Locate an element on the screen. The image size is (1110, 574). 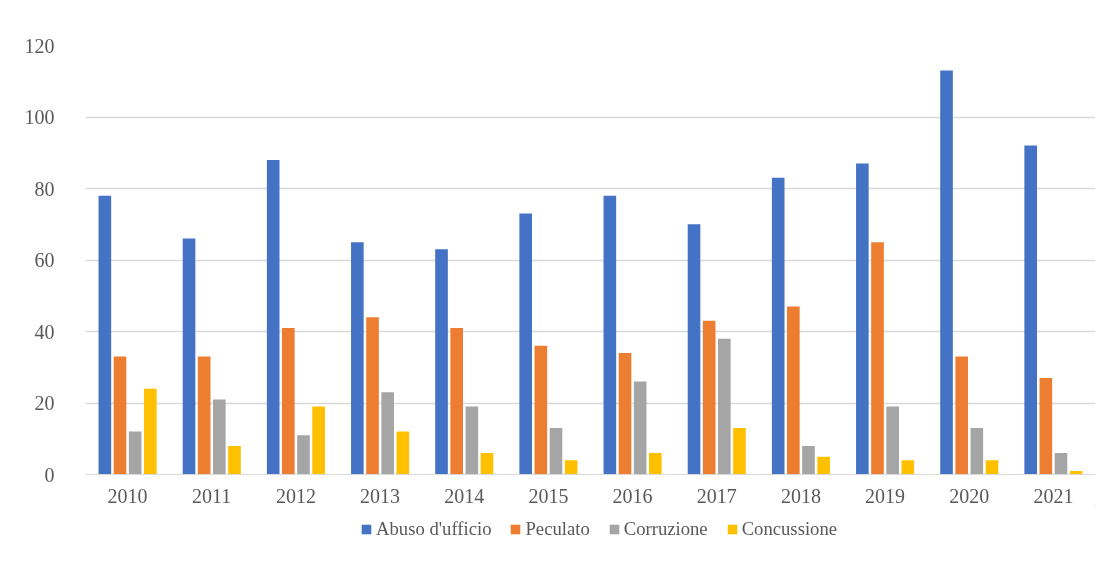
x-tick-label: 2013 is located at coordinates (380, 495).